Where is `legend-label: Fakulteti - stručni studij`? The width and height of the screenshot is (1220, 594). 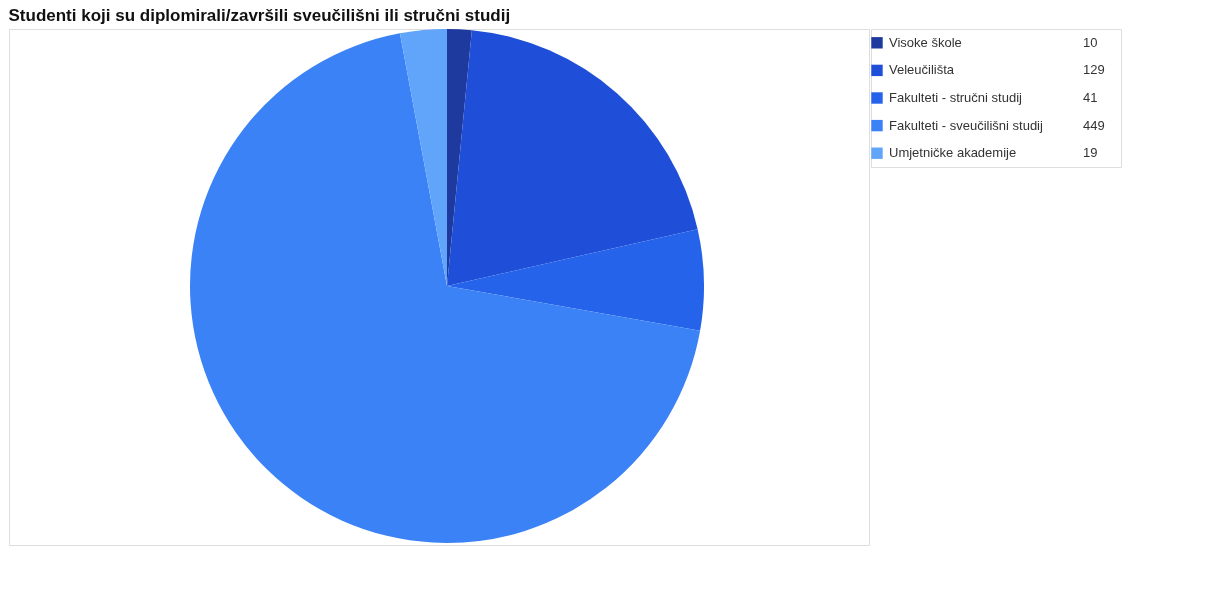 legend-label: Fakulteti - stručni studij is located at coordinates (956, 97).